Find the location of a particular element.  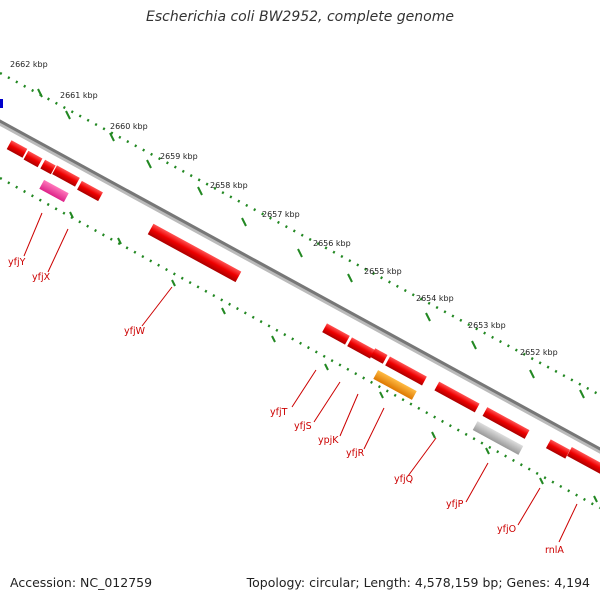

gene-label: rnlA is located at coordinates (554, 550).